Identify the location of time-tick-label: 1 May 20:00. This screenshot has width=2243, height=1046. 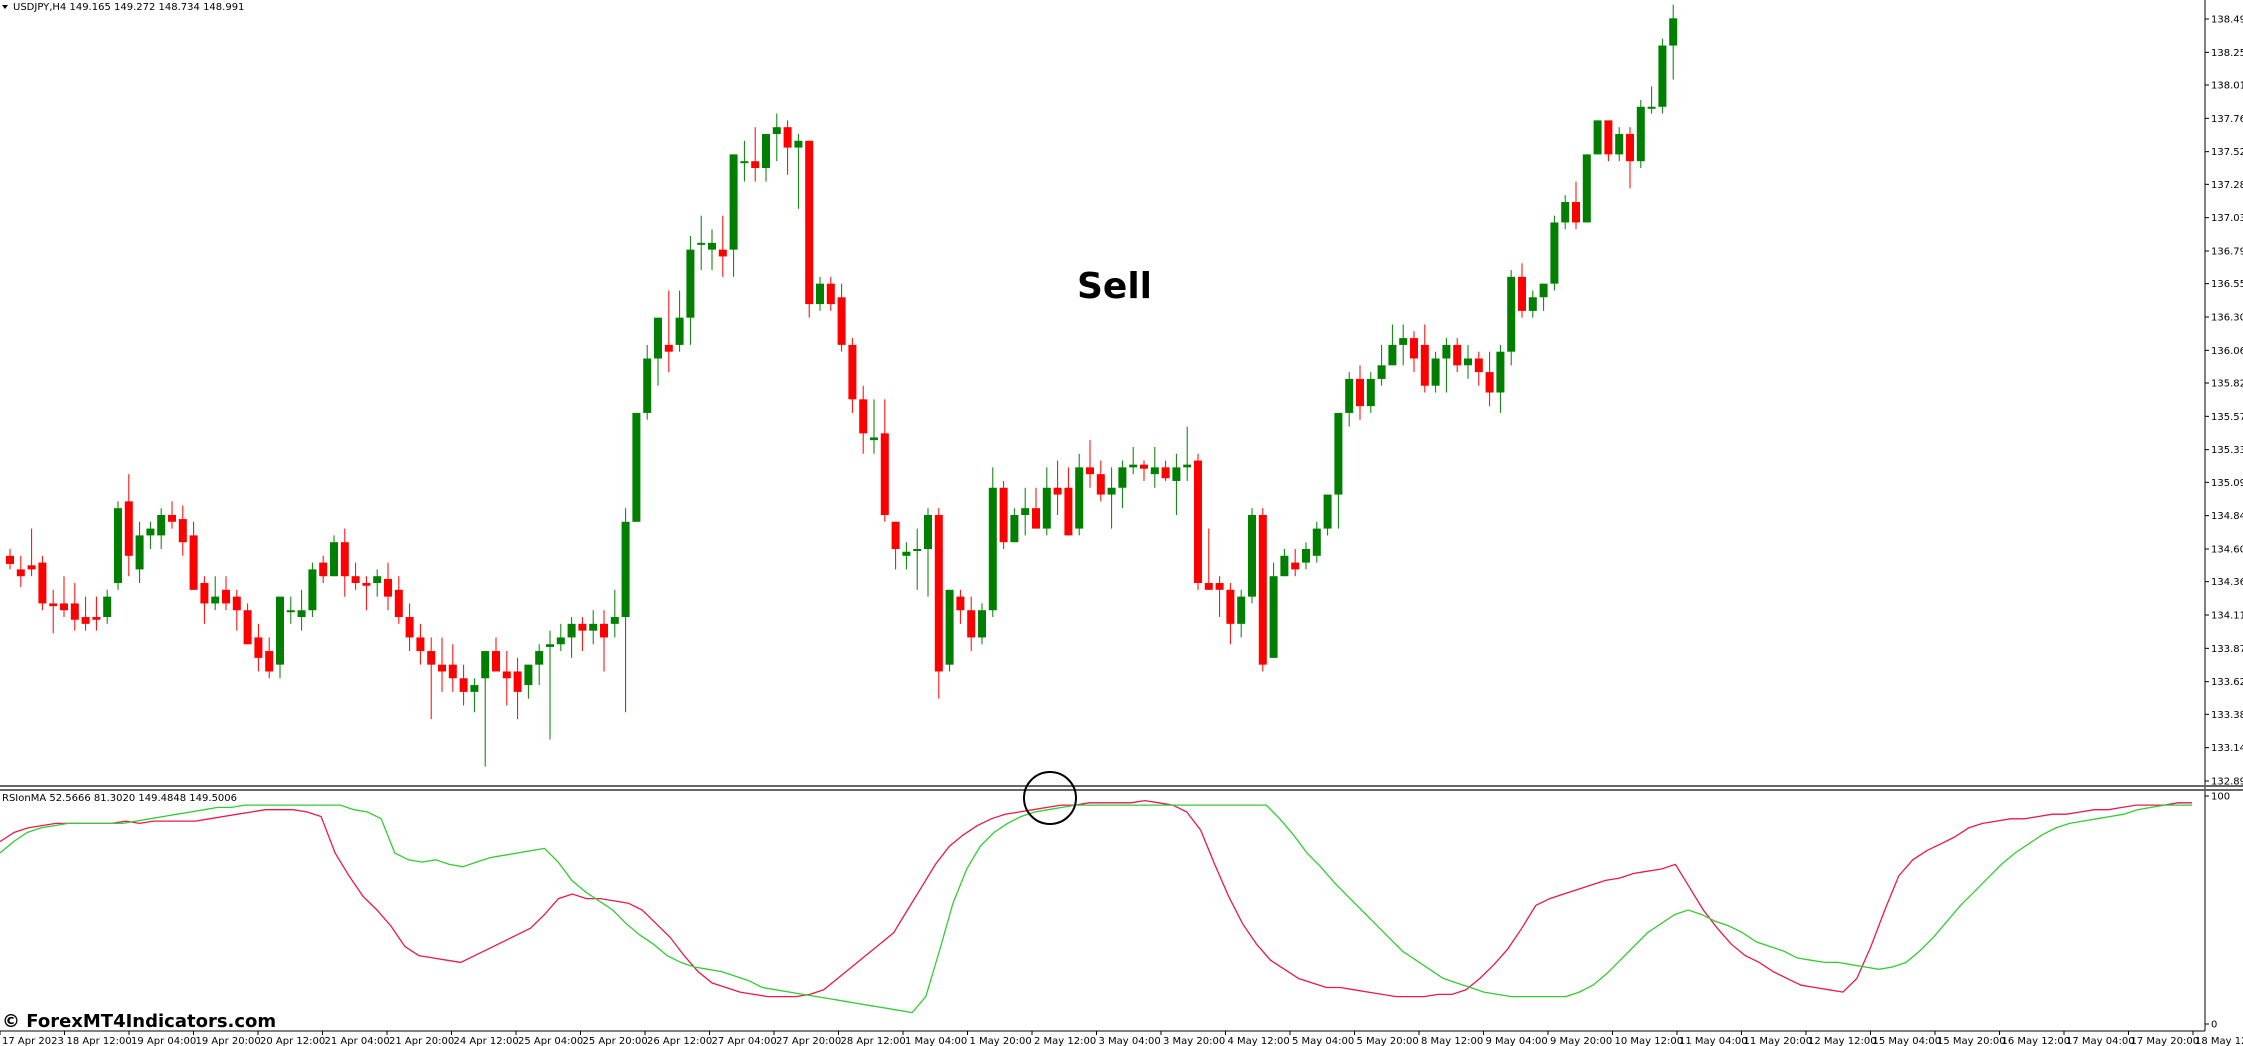
(1001, 1041).